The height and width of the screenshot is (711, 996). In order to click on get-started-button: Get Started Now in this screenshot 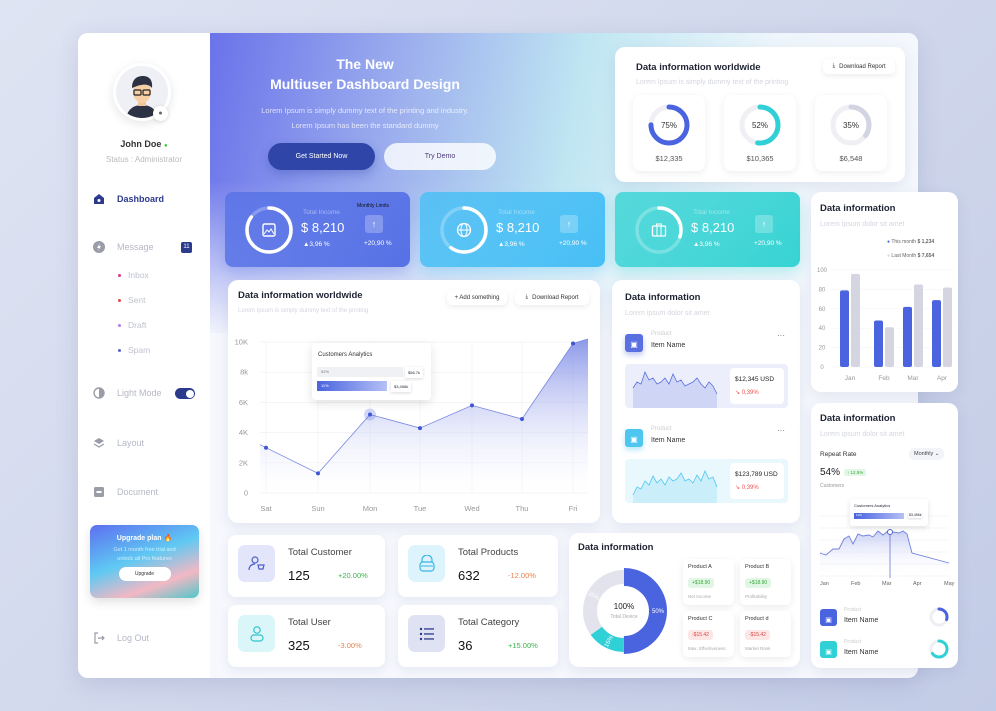, I will do `click(321, 156)`.